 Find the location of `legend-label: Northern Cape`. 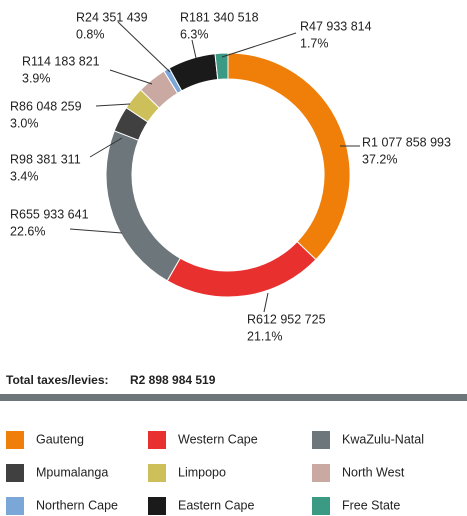

legend-label: Northern Cape is located at coordinates (77, 505).